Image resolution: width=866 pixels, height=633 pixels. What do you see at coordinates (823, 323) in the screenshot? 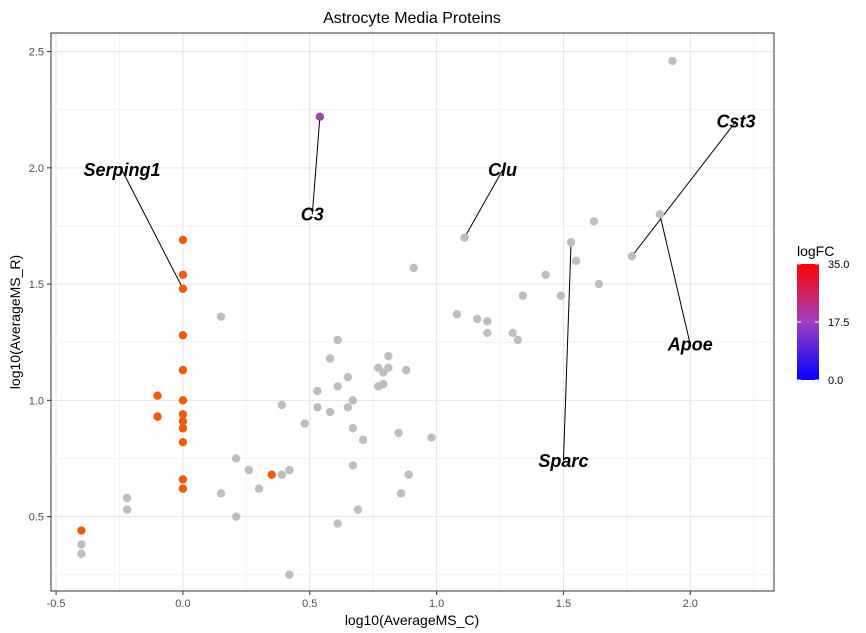
I see `legend-ticks: 0.0 17.5 35.0` at bounding box center [823, 323].